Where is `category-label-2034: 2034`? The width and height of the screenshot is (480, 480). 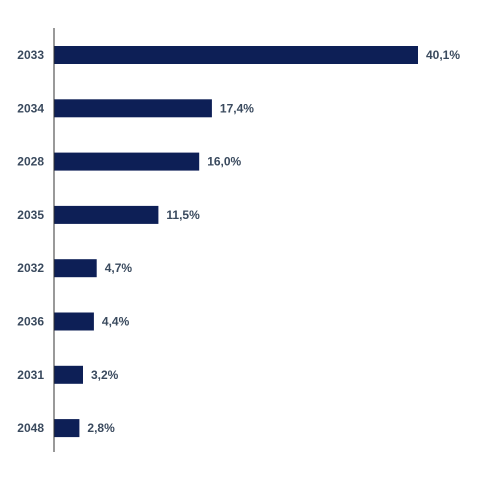 category-label-2034: 2034 is located at coordinates (30, 108).